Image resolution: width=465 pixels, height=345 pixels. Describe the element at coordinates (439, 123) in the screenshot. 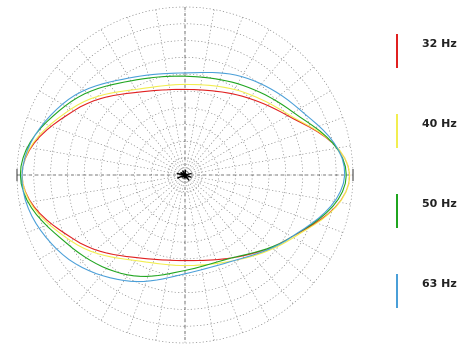

I see `legend-label: 40 Hz` at that location.